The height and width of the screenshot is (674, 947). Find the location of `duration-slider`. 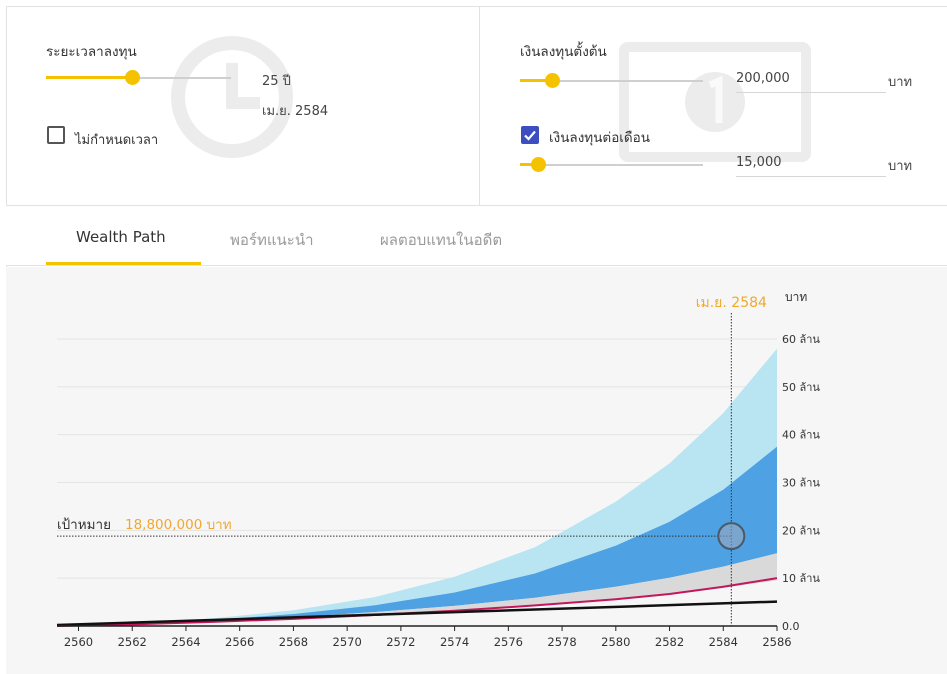

duration-slider is located at coordinates (138, 78).